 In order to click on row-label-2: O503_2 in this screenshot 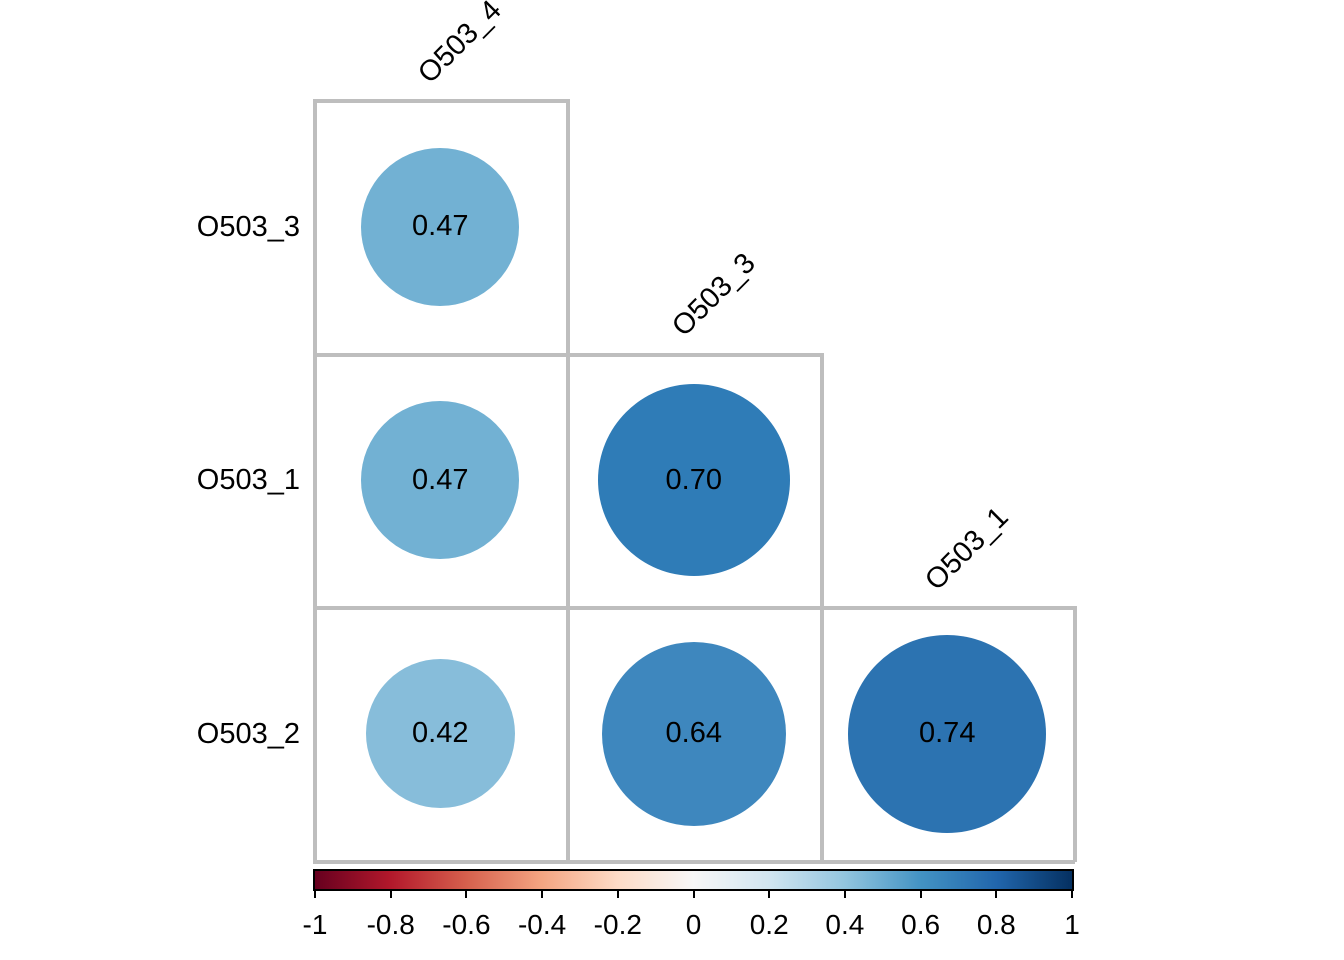, I will do `click(248, 734)`.